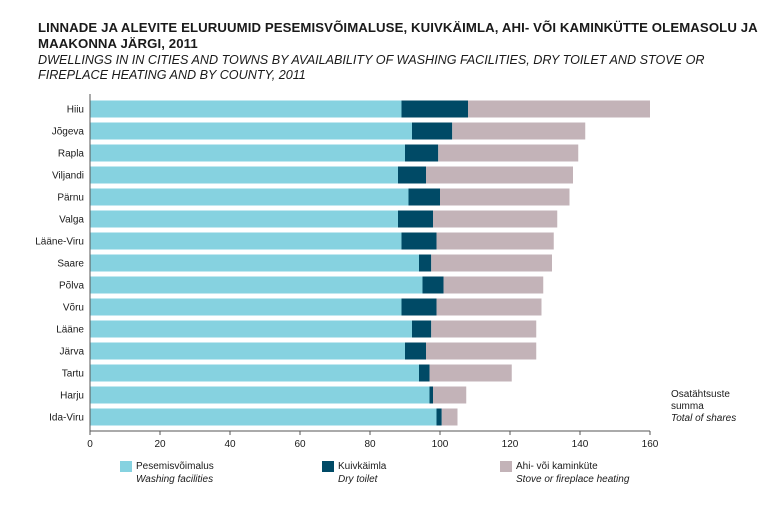 This screenshot has width=768, height=511. What do you see at coordinates (557, 466) in the screenshot?
I see `legend-label-stove-et: Ahi- või kaminküte` at bounding box center [557, 466].